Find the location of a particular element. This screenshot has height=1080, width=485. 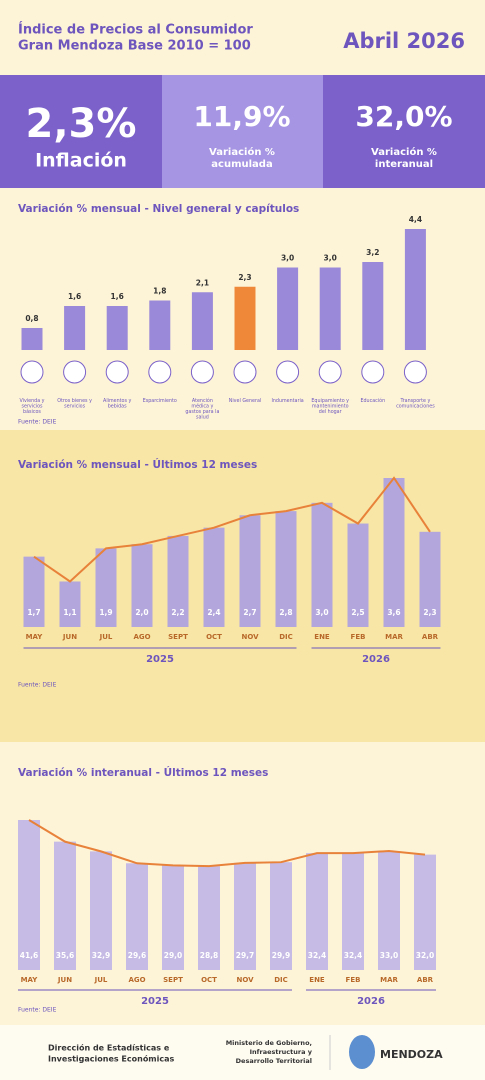

footer-text: Infraestructura y is located at coordinates (281, 1052).